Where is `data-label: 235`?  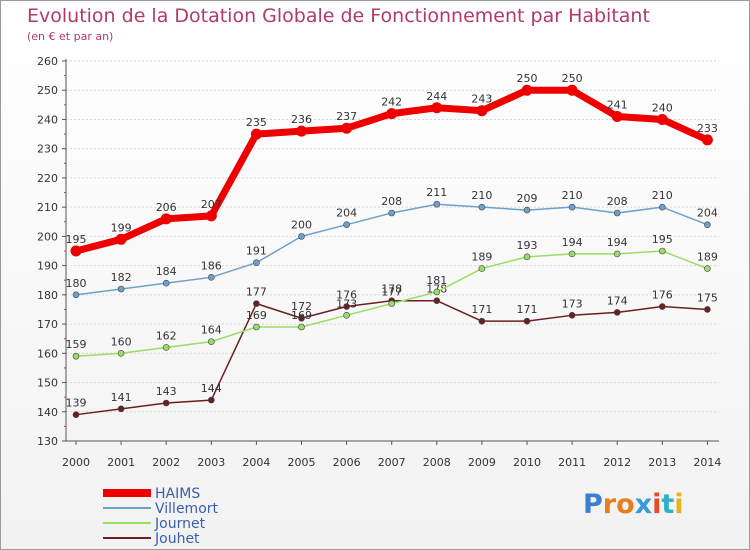
data-label: 235 is located at coordinates (256, 122).